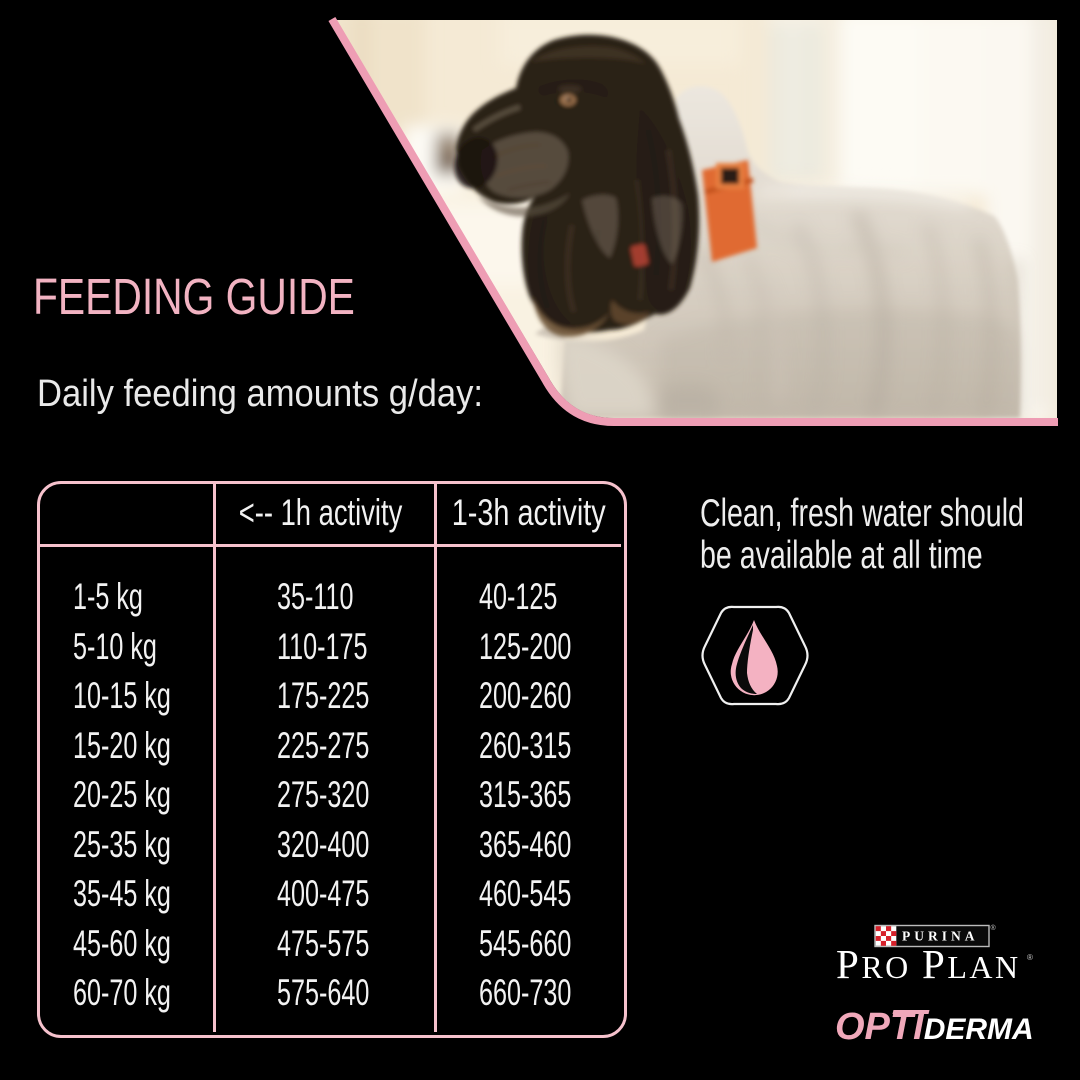  What do you see at coordinates (873, 962) in the screenshot?
I see `svg-text: PRO` at bounding box center [873, 962].